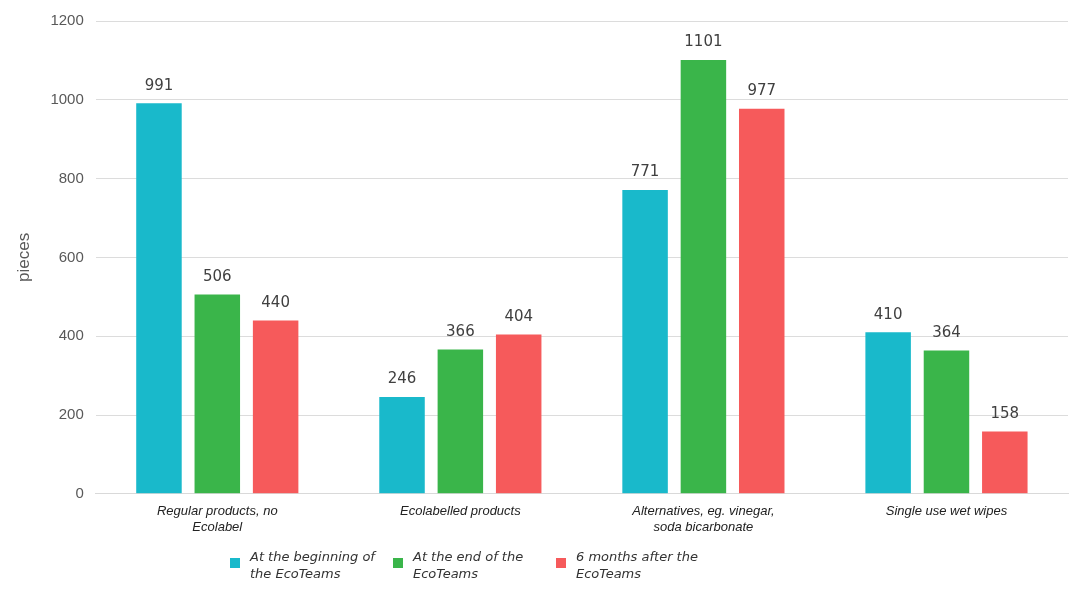 This screenshot has height=594, width=1078. Describe the element at coordinates (275, 301) in the screenshot. I see `data-label: 440` at that location.